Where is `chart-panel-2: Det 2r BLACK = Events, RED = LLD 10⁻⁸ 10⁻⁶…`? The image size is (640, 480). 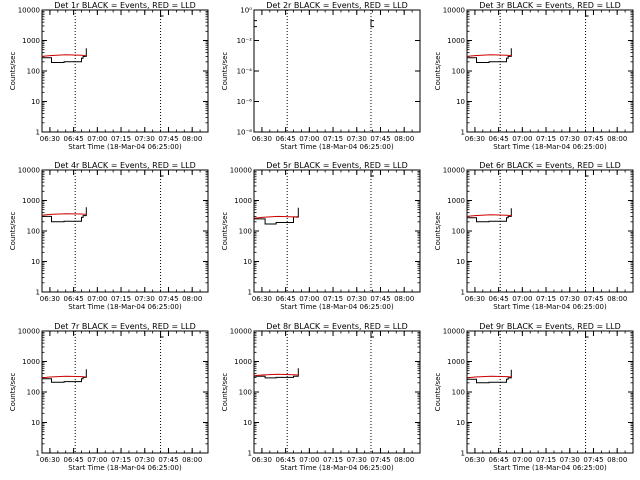
chart-panel-2: Det 2r BLACK = Events, RED = LLD 10⁻⁸ 10⁻⁶… is located at coordinates (321, 76).